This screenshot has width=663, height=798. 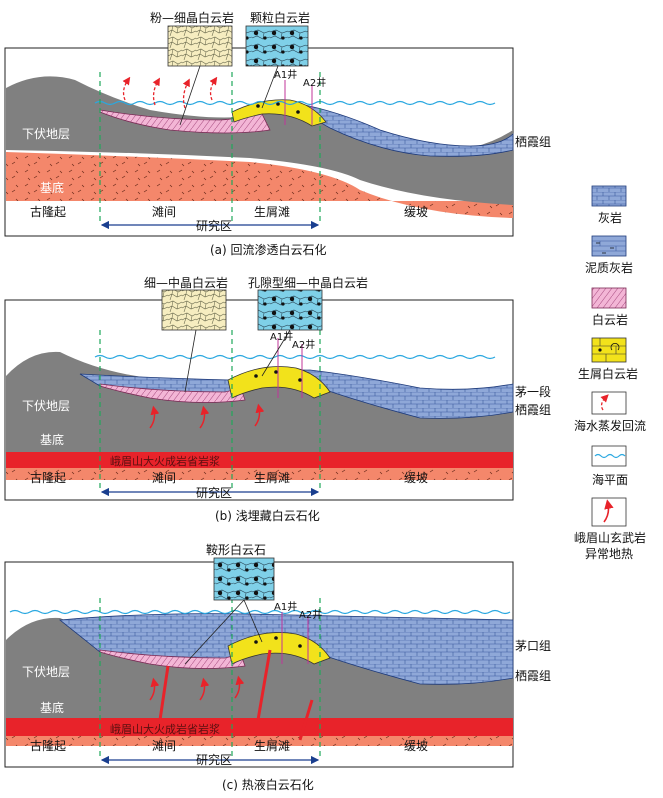 What do you see at coordinates (308, 282) in the screenshot?
I see `inset-label-2: 孔隙型细—中晶白云岩` at bounding box center [308, 282].